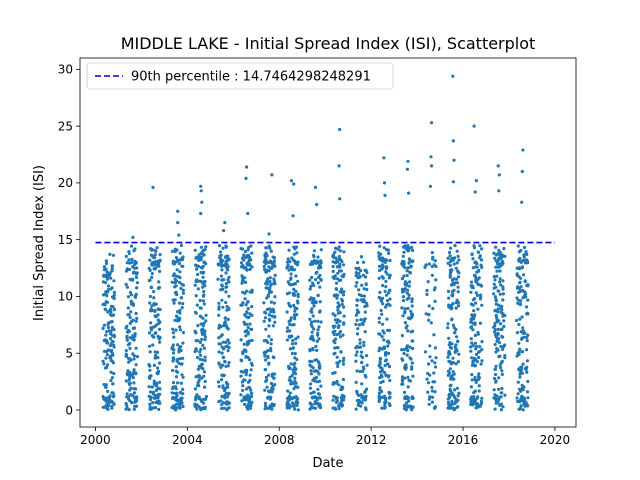 The image size is (640, 480). What do you see at coordinates (65, 70) in the screenshot?
I see `y-tick-label: 30` at bounding box center [65, 70].